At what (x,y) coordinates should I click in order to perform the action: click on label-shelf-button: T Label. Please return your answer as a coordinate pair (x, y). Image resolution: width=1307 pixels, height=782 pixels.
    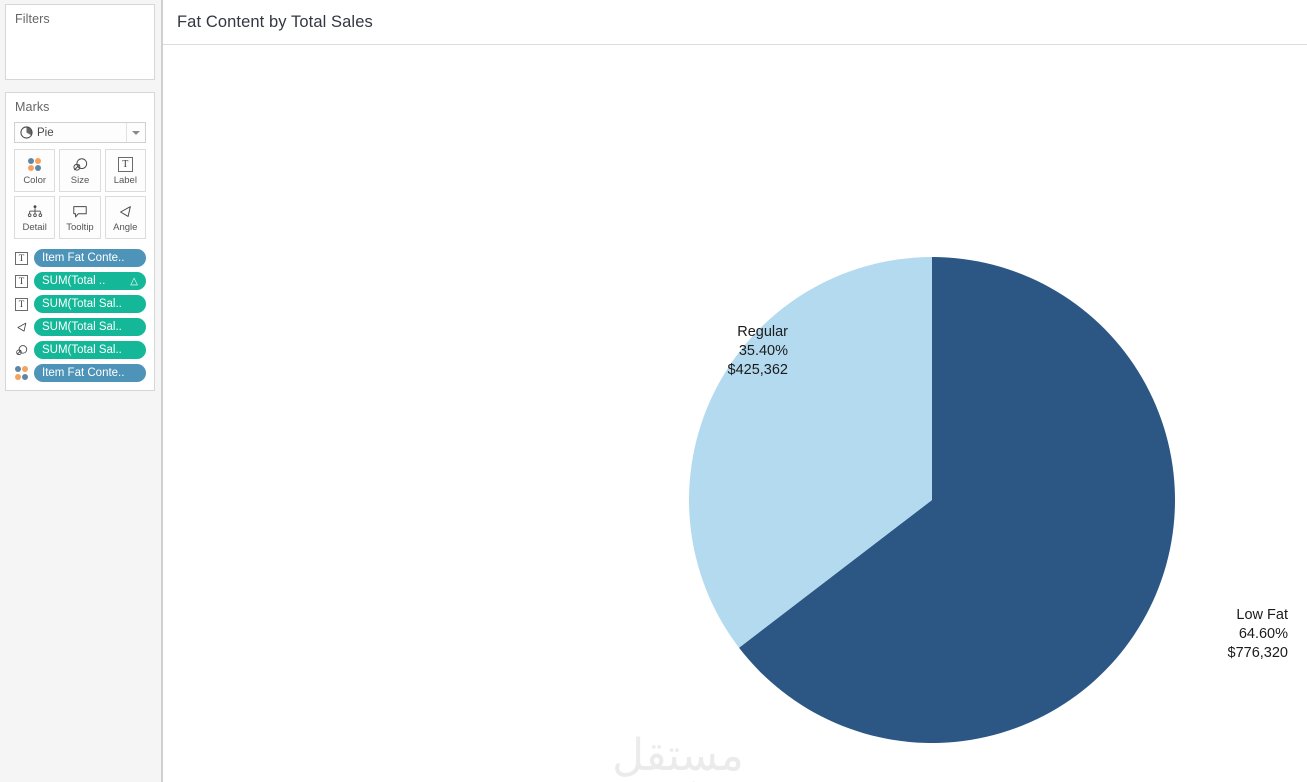
    Looking at the image, I should click on (125, 170).